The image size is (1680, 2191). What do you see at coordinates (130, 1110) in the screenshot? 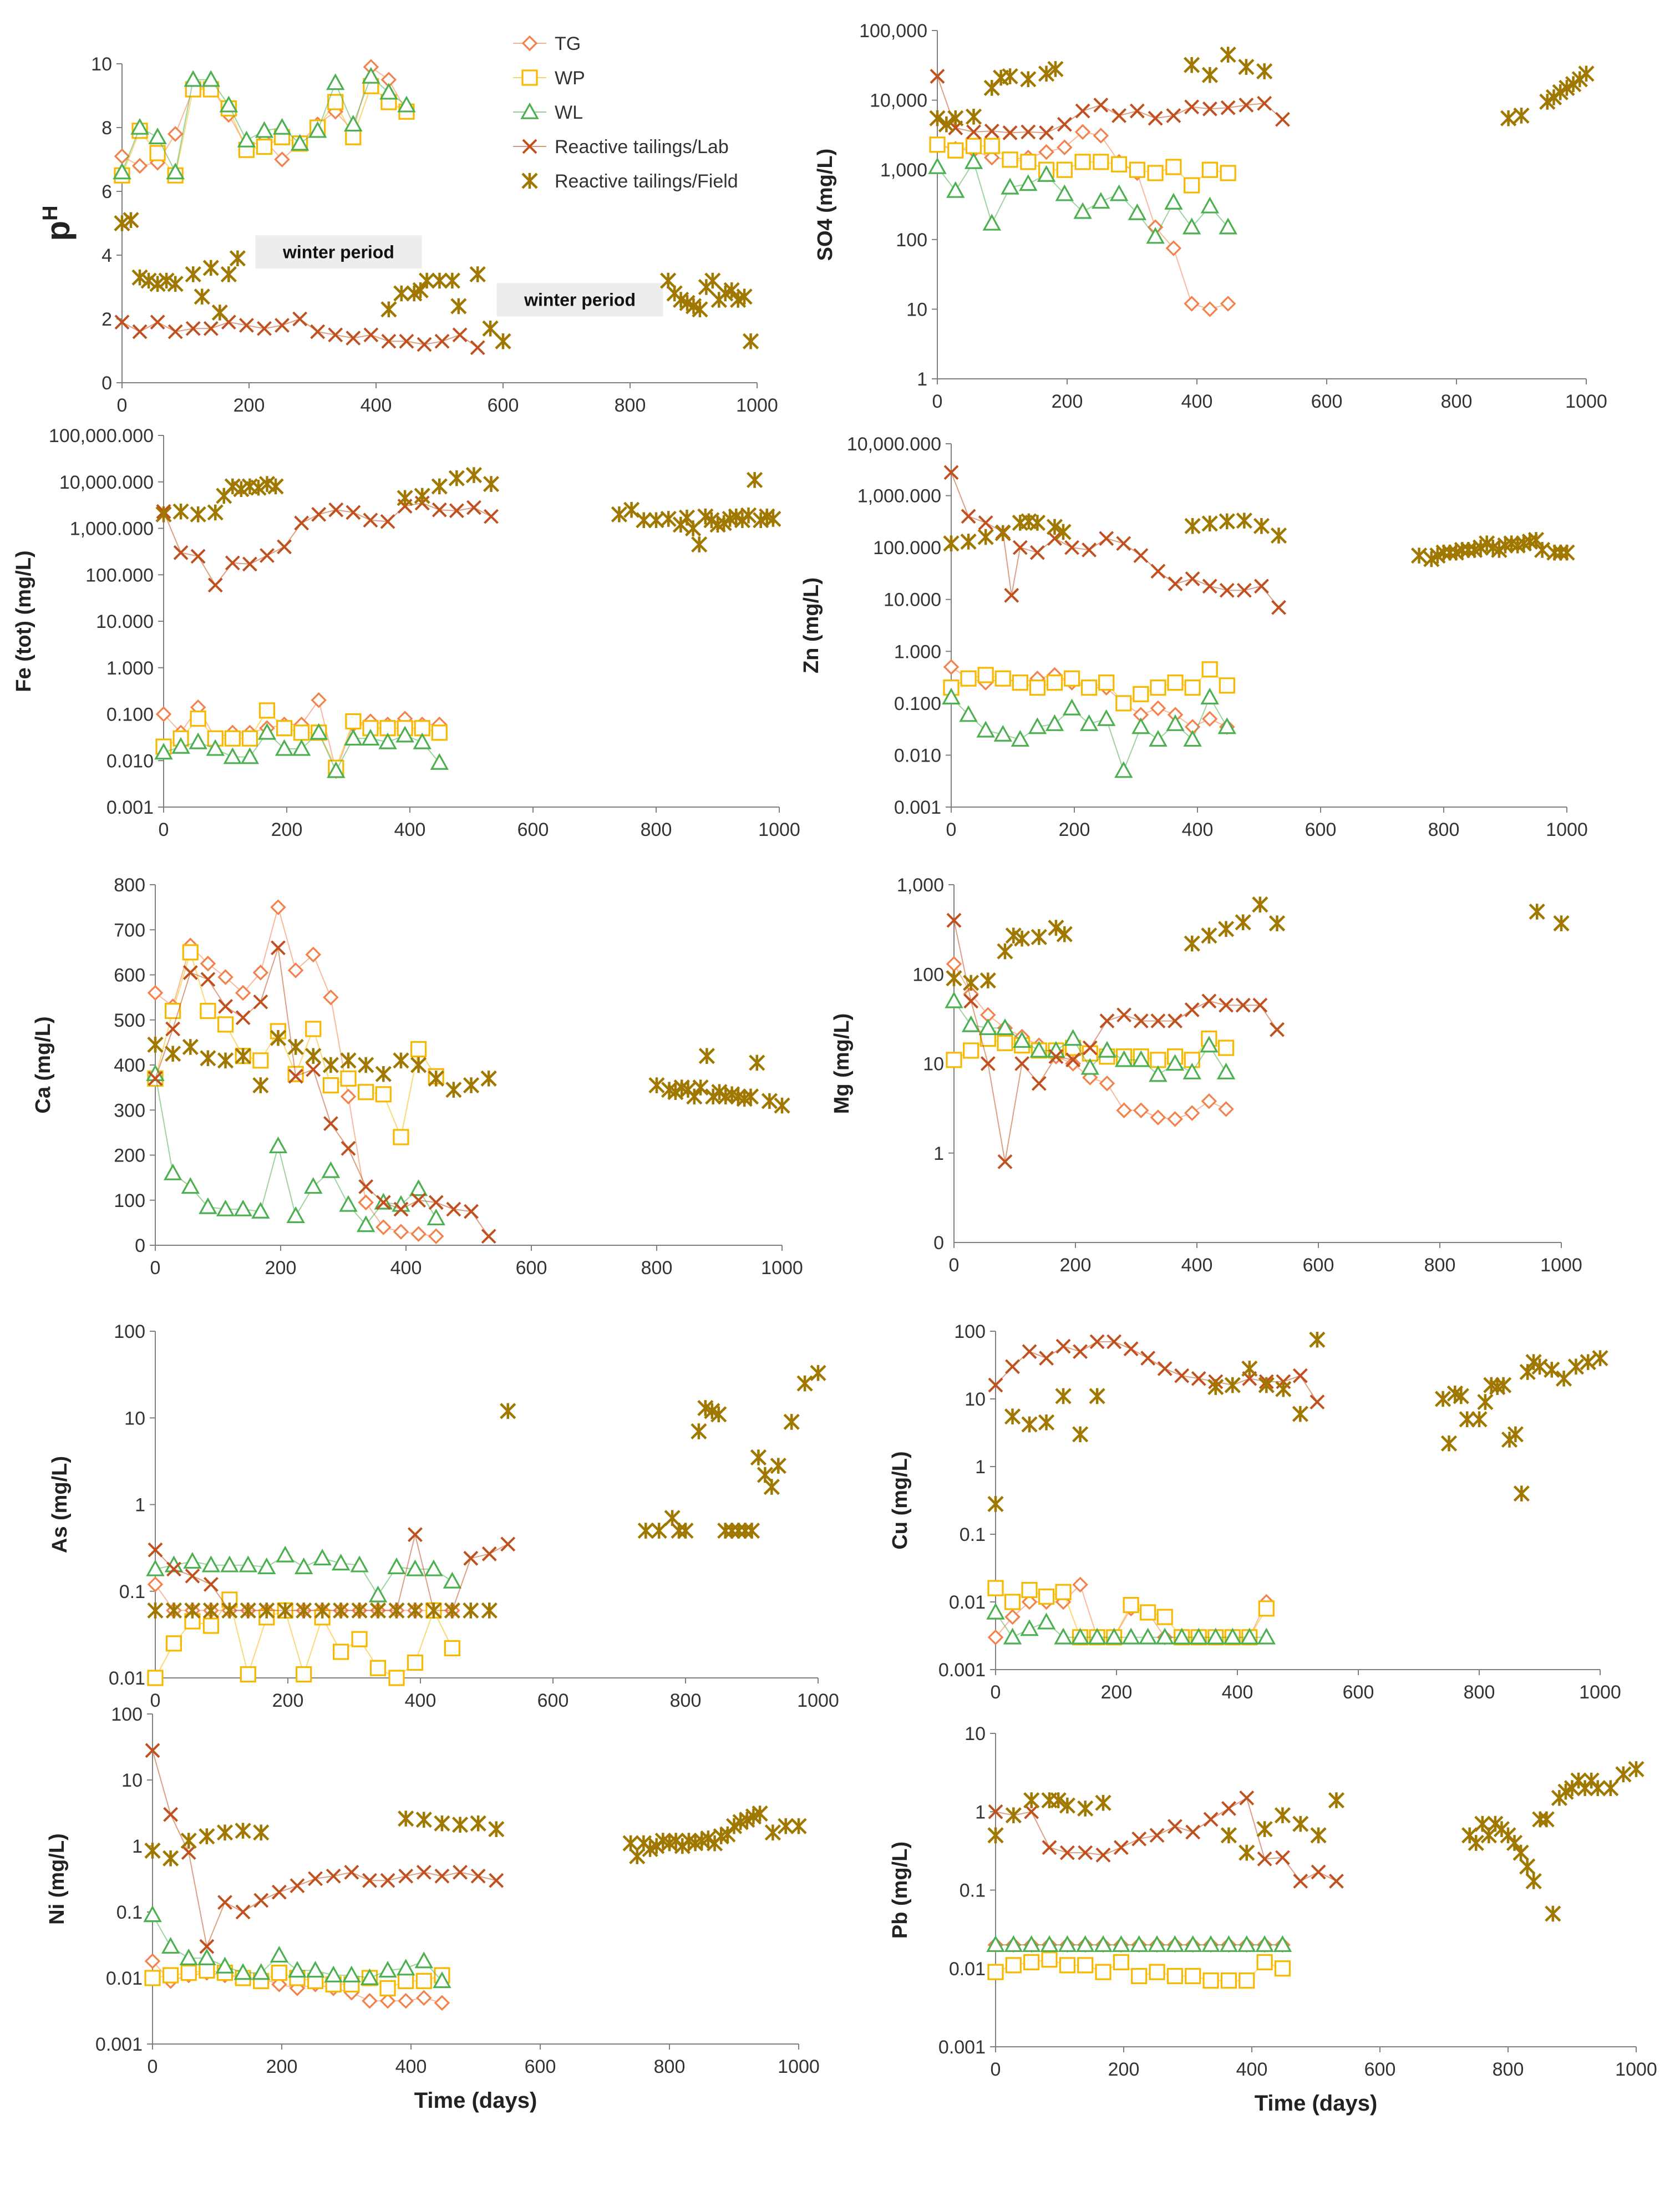
I see `y-tick-label: 300` at bounding box center [130, 1110].